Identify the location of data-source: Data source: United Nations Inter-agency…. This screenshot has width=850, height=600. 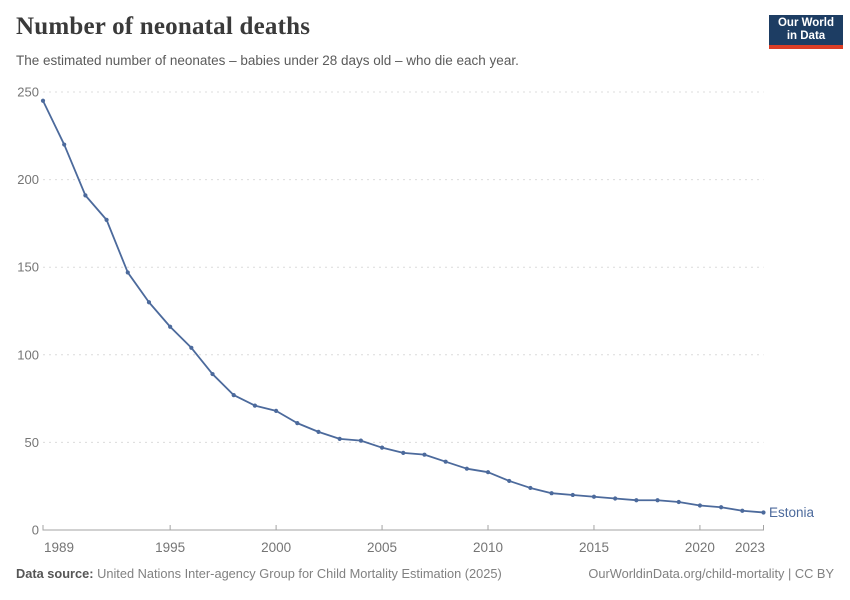
(259, 573).